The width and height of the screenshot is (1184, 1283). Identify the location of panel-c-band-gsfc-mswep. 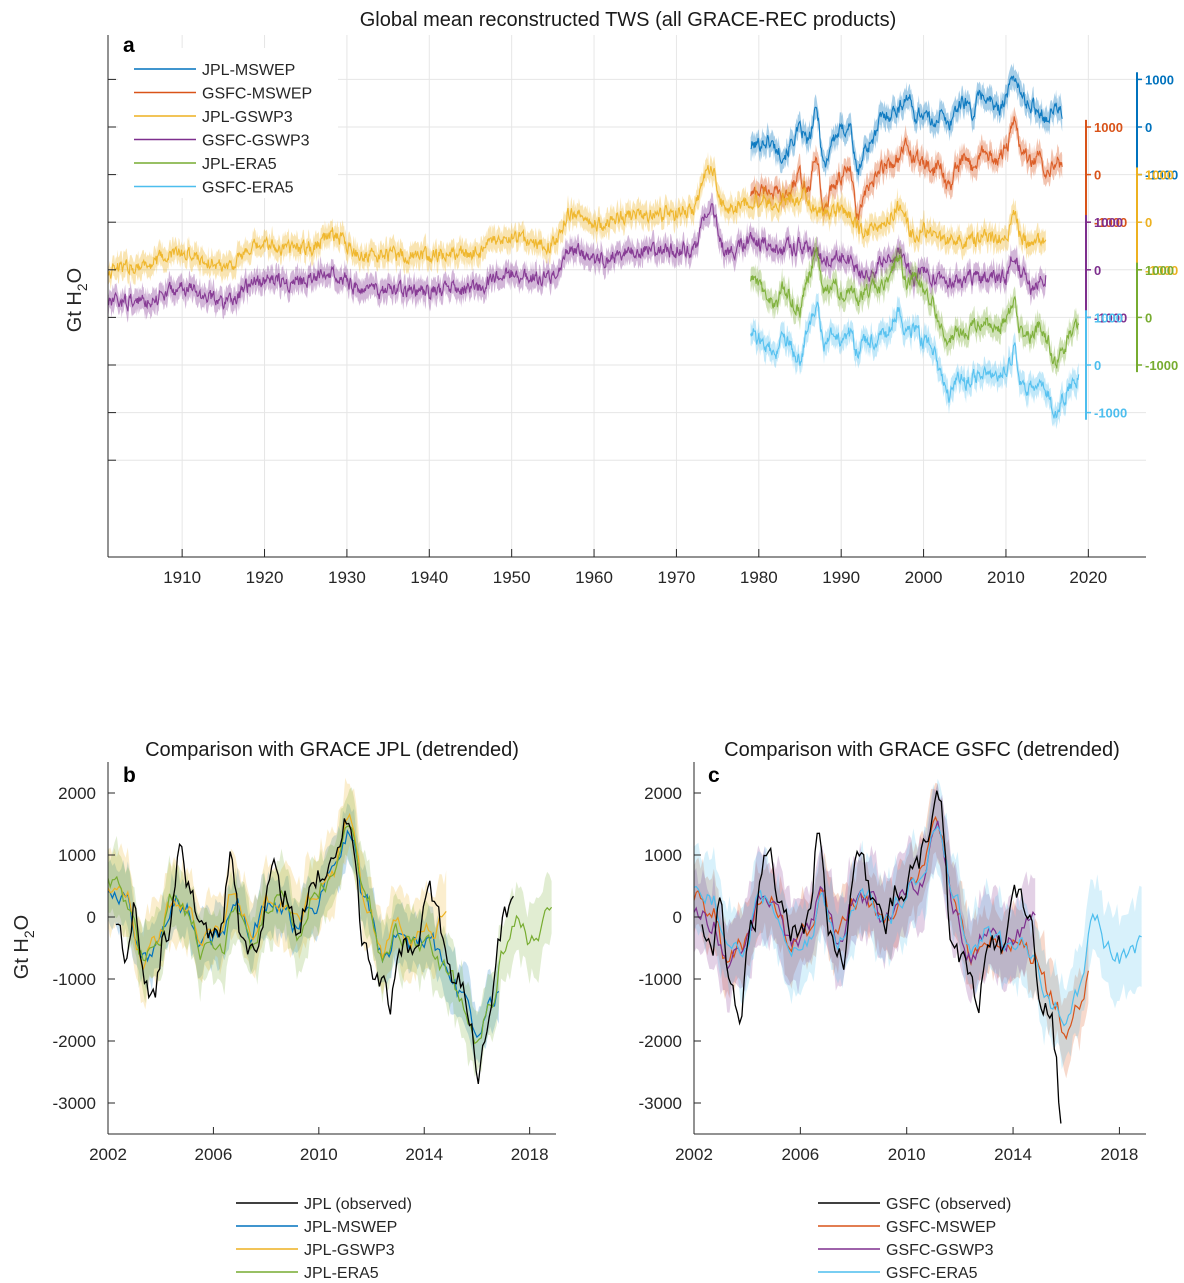
(891, 930).